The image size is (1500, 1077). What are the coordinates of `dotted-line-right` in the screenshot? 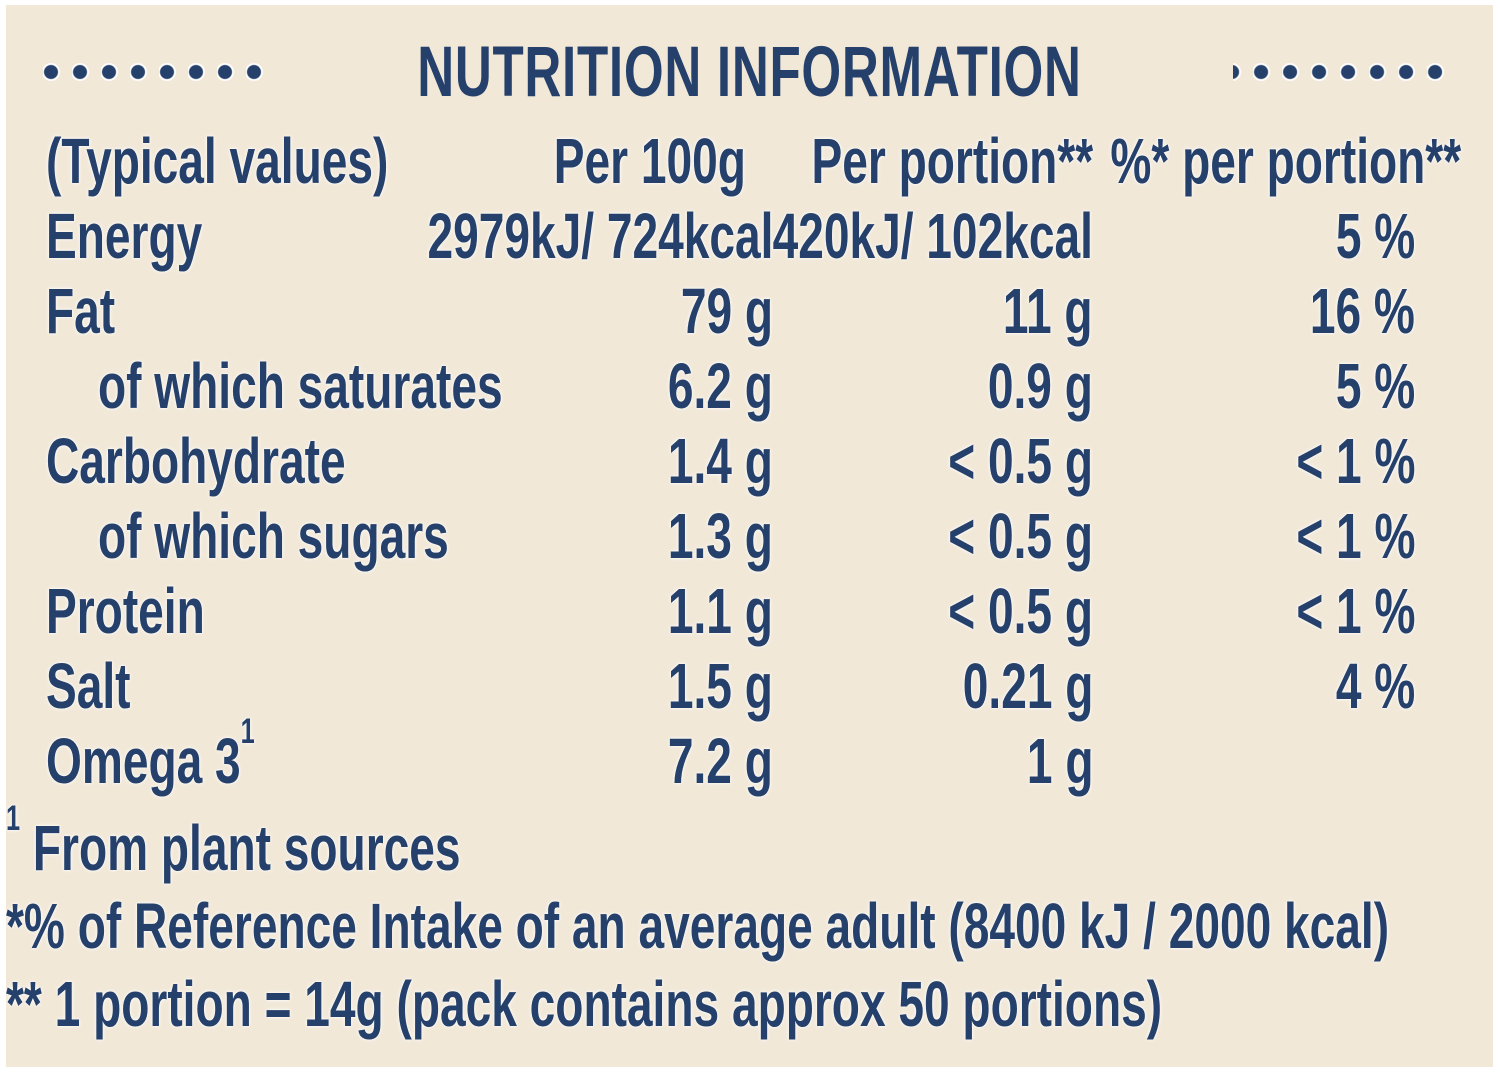 It's located at (1344, 72).